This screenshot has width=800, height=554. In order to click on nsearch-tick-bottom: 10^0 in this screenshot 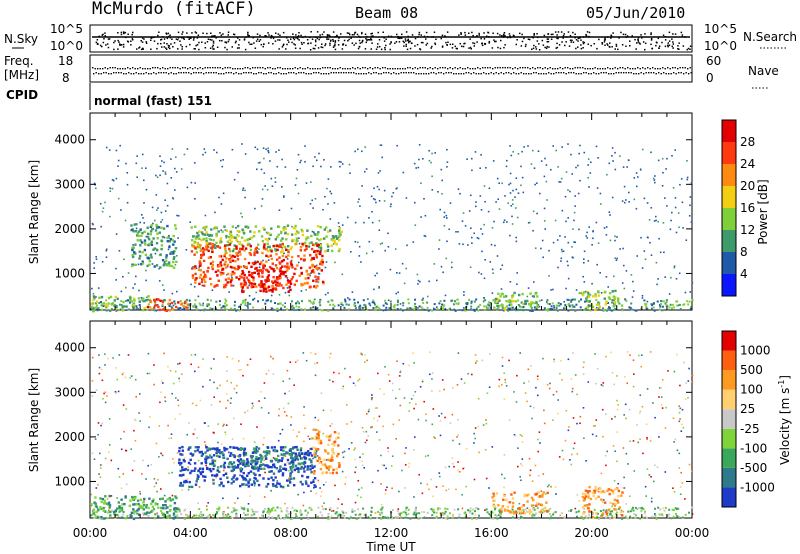, I will do `click(720, 46)`.